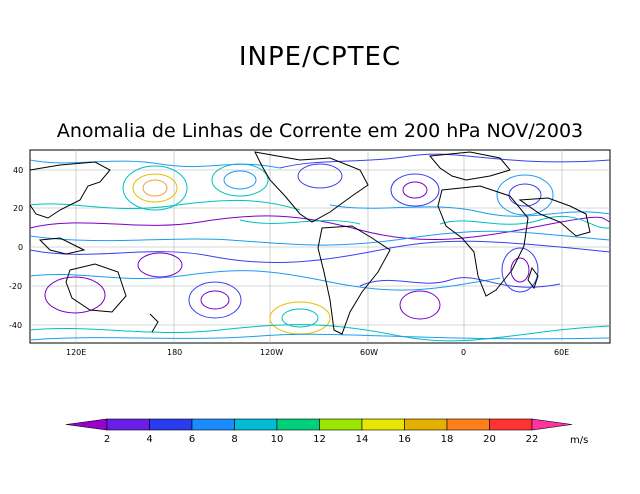 The image size is (640, 494). I want to click on y-tick-label: 0, so click(20, 247).